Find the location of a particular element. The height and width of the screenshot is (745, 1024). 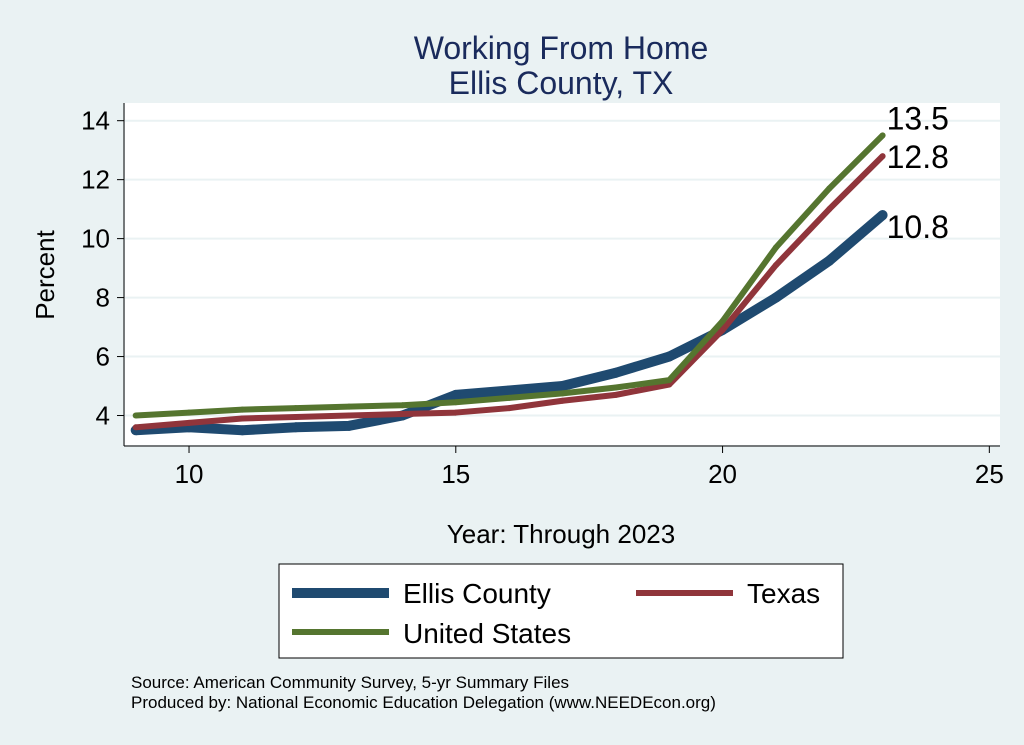

end-label-ellis-county: 10.8 is located at coordinates (918, 227).